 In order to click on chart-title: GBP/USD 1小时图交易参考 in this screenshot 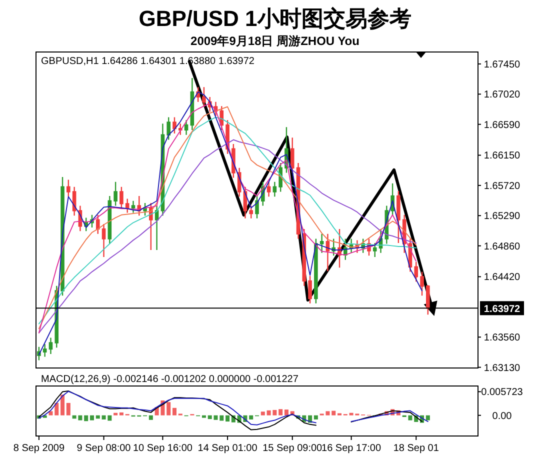, I will do `click(275, 18)`.